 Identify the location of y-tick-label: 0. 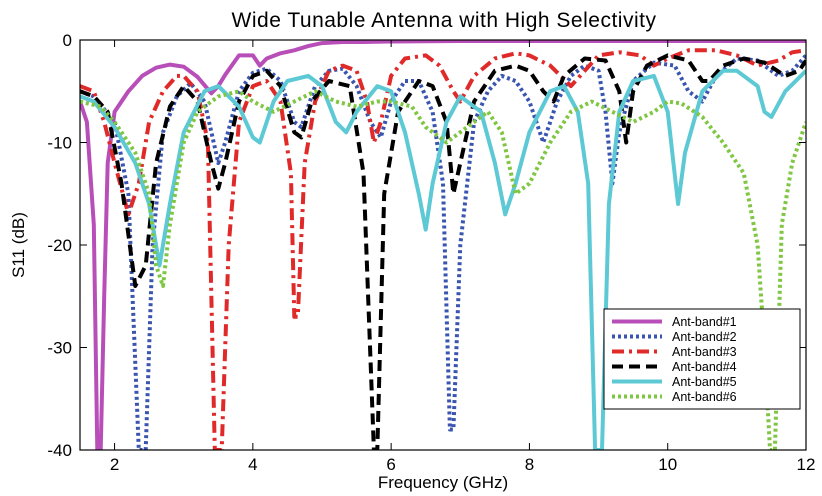
(67, 40).